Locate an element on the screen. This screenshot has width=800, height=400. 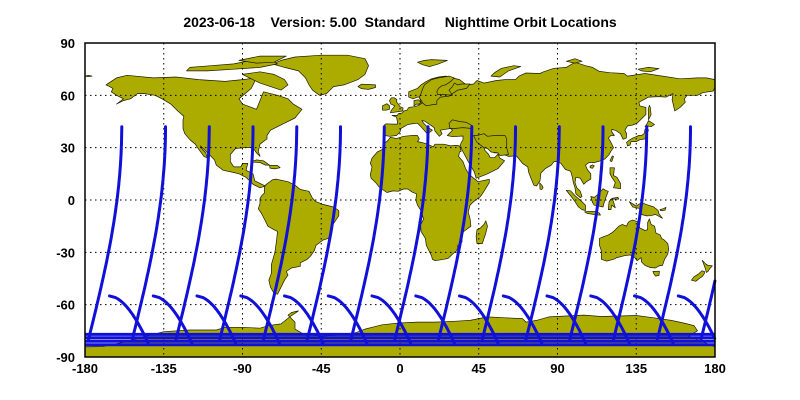
great-britain is located at coordinates (396, 105).